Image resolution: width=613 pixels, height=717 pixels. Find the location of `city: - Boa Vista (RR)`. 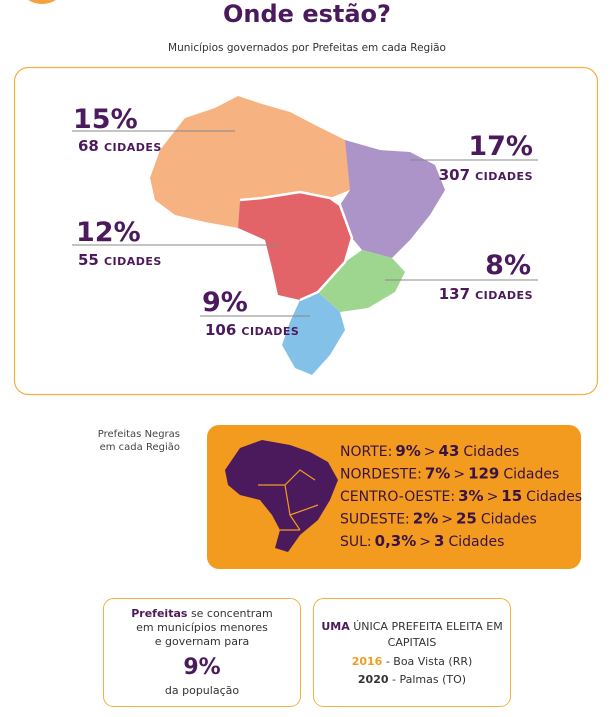

city: - Boa Vista (RR) is located at coordinates (429, 661).